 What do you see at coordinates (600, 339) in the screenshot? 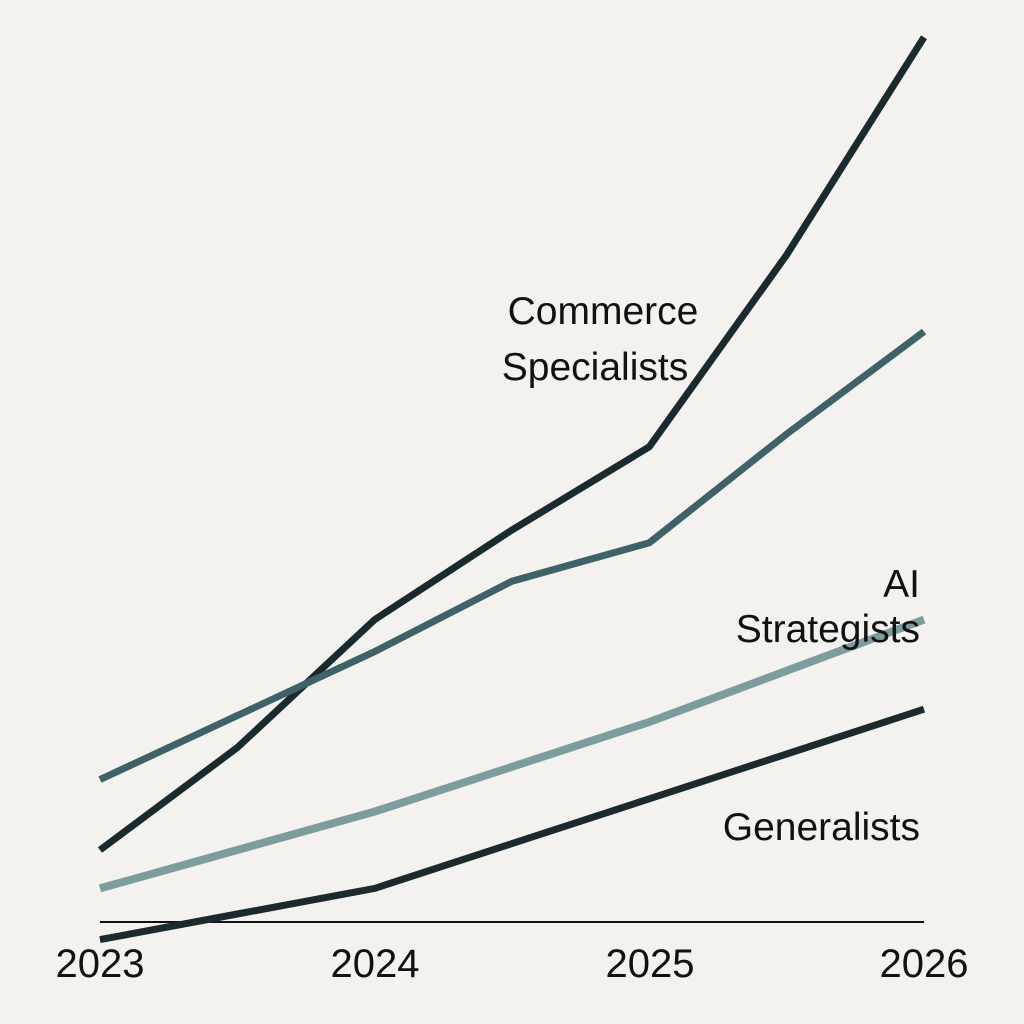
I see `series-label-commerce-specialists: Commerce Specialists` at bounding box center [600, 339].